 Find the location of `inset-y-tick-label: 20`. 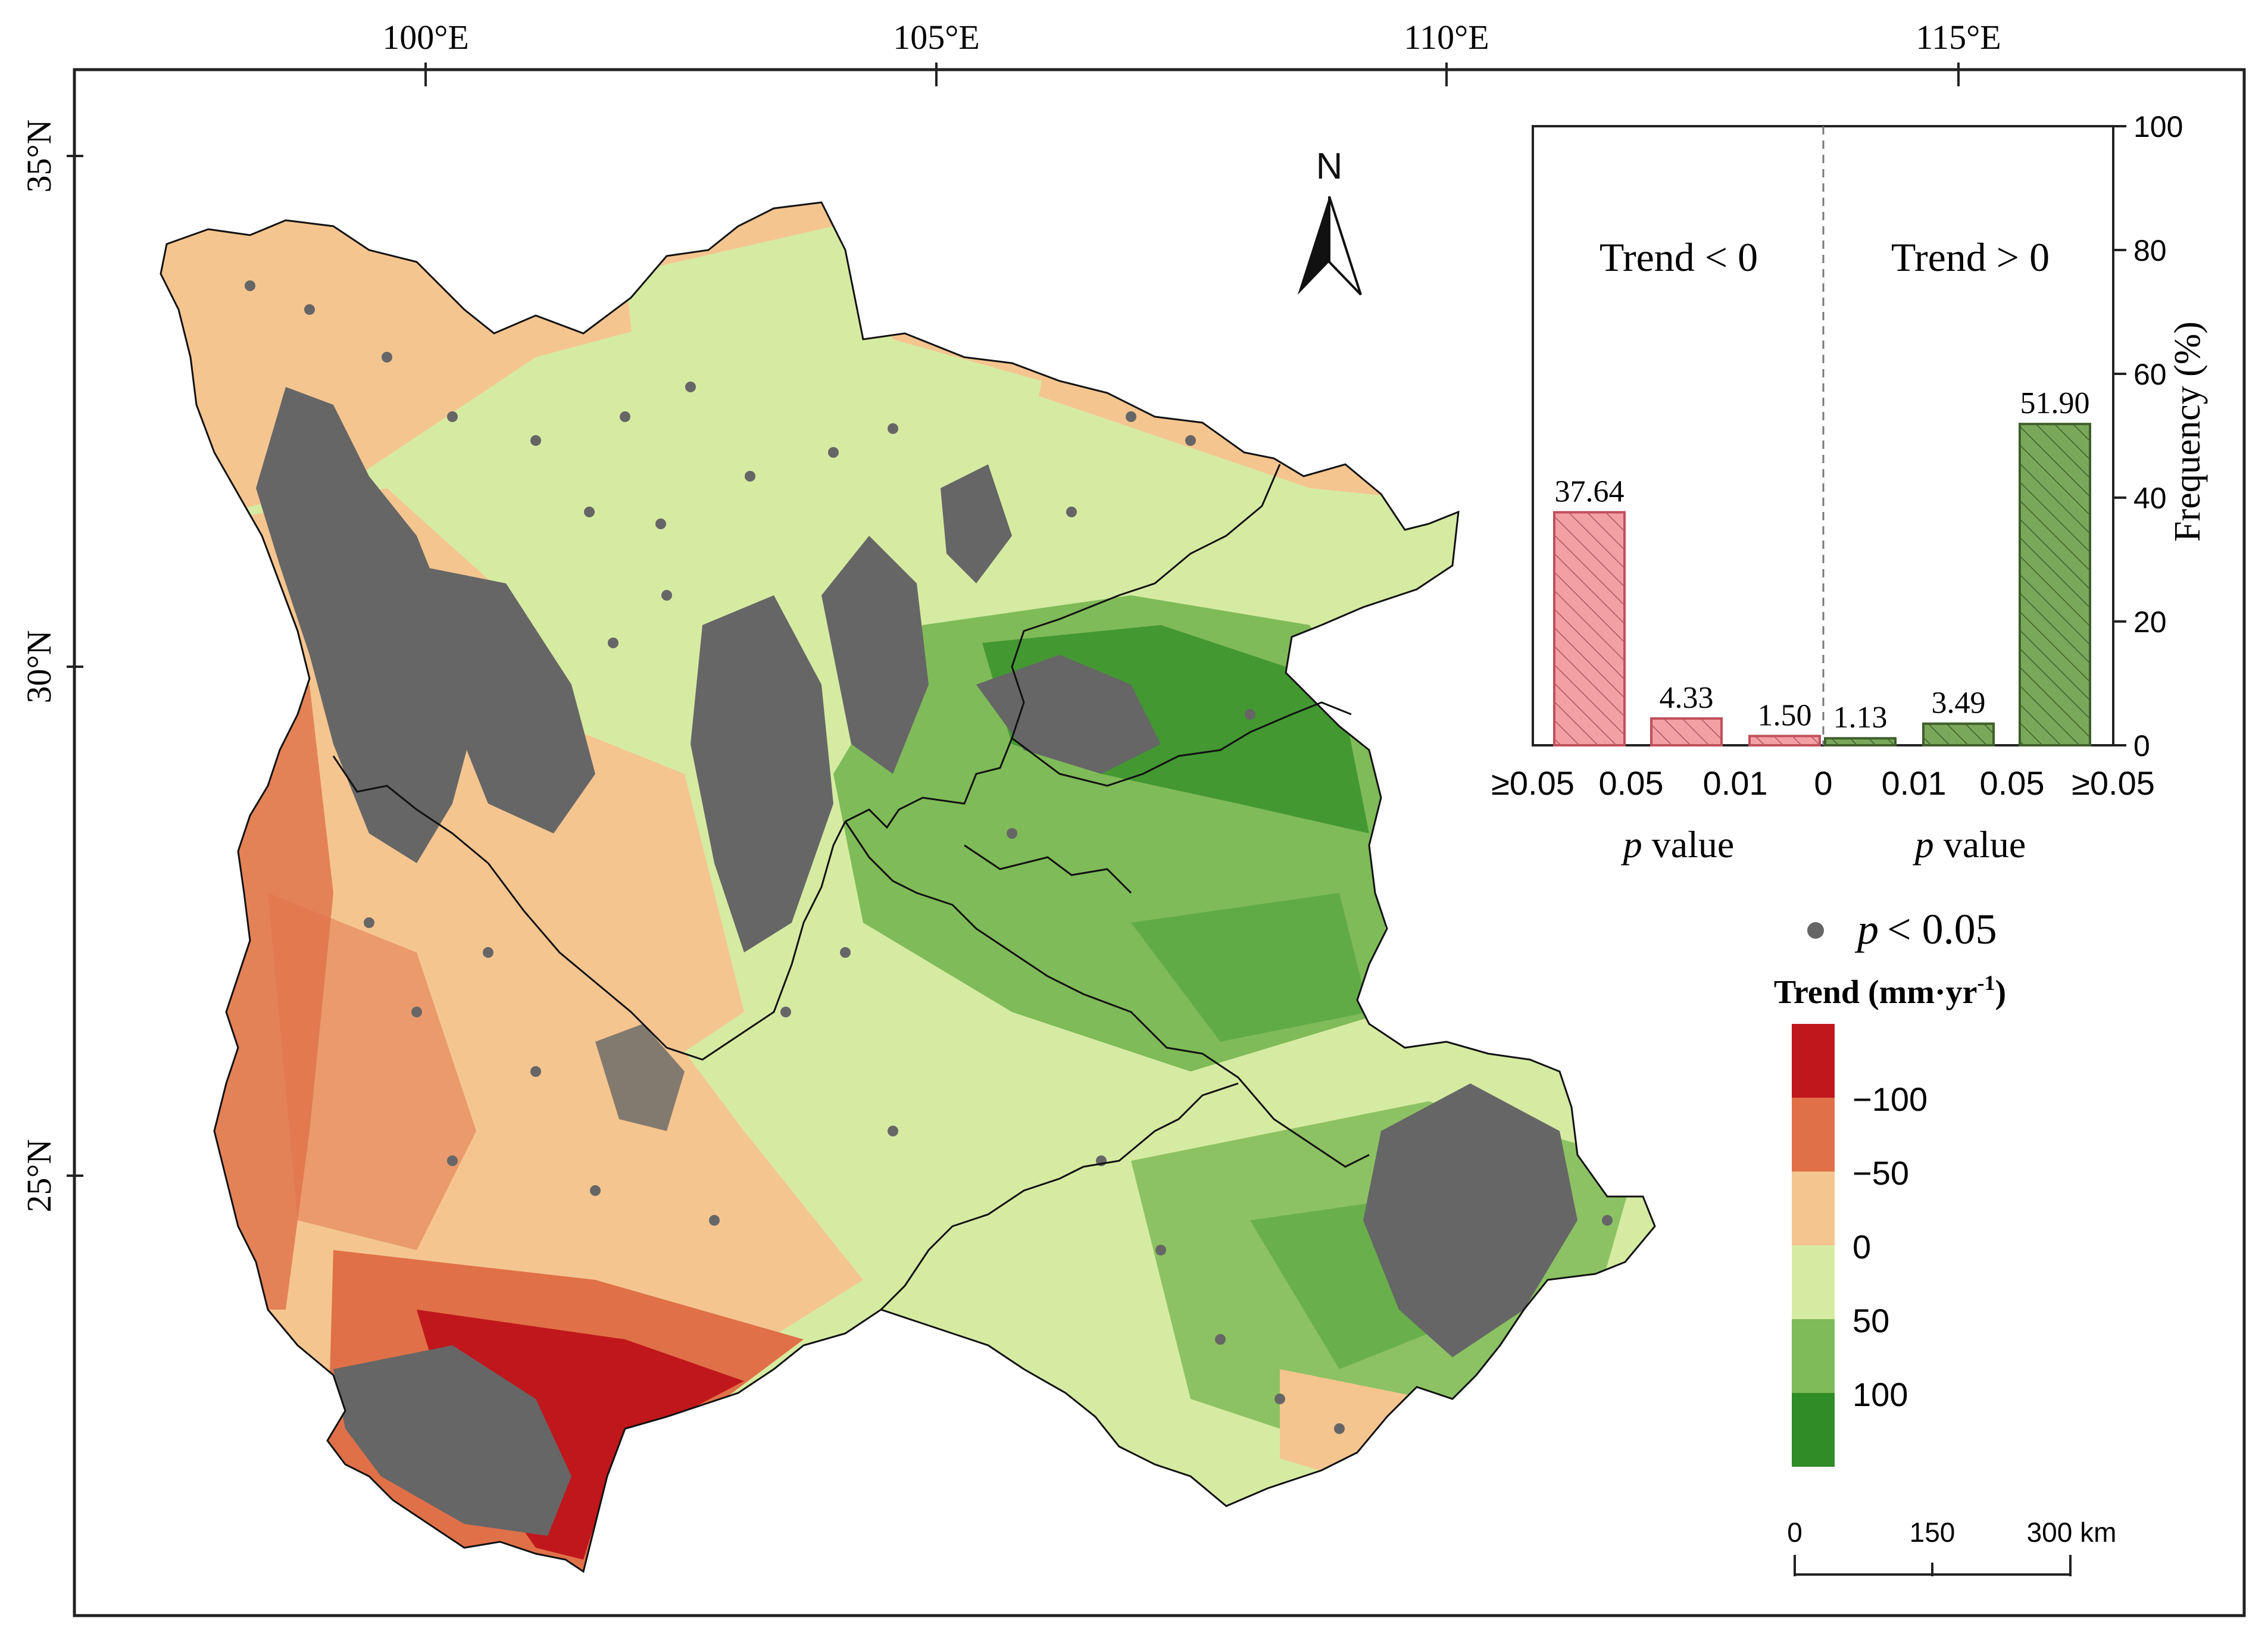

inset-y-tick-label: 20 is located at coordinates (2150, 622).